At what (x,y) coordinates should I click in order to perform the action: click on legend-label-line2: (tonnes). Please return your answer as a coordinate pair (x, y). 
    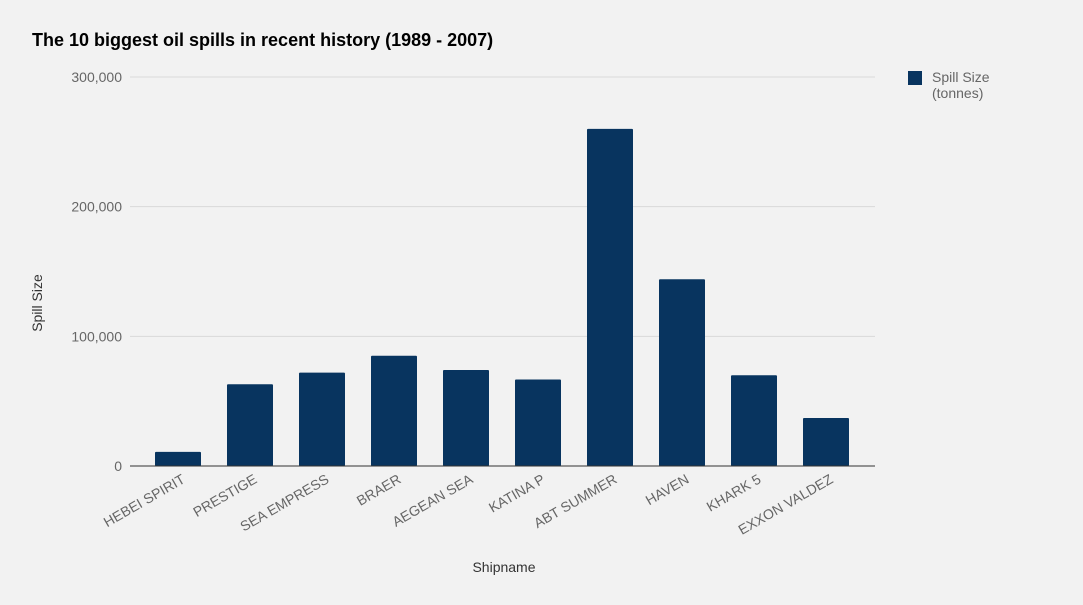
    Looking at the image, I should click on (957, 93).